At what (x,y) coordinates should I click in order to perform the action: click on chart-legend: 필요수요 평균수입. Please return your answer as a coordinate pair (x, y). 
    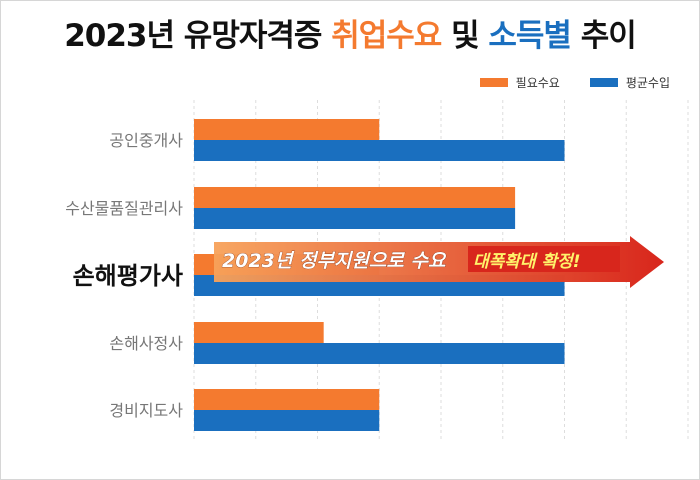
    Looking at the image, I should click on (564, 82).